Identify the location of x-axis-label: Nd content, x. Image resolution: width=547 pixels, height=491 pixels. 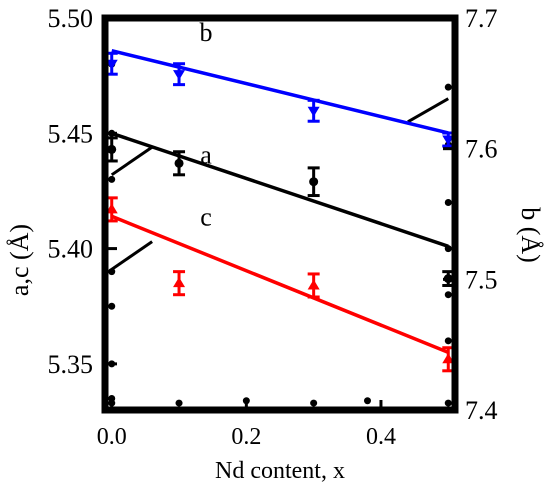
(280, 471).